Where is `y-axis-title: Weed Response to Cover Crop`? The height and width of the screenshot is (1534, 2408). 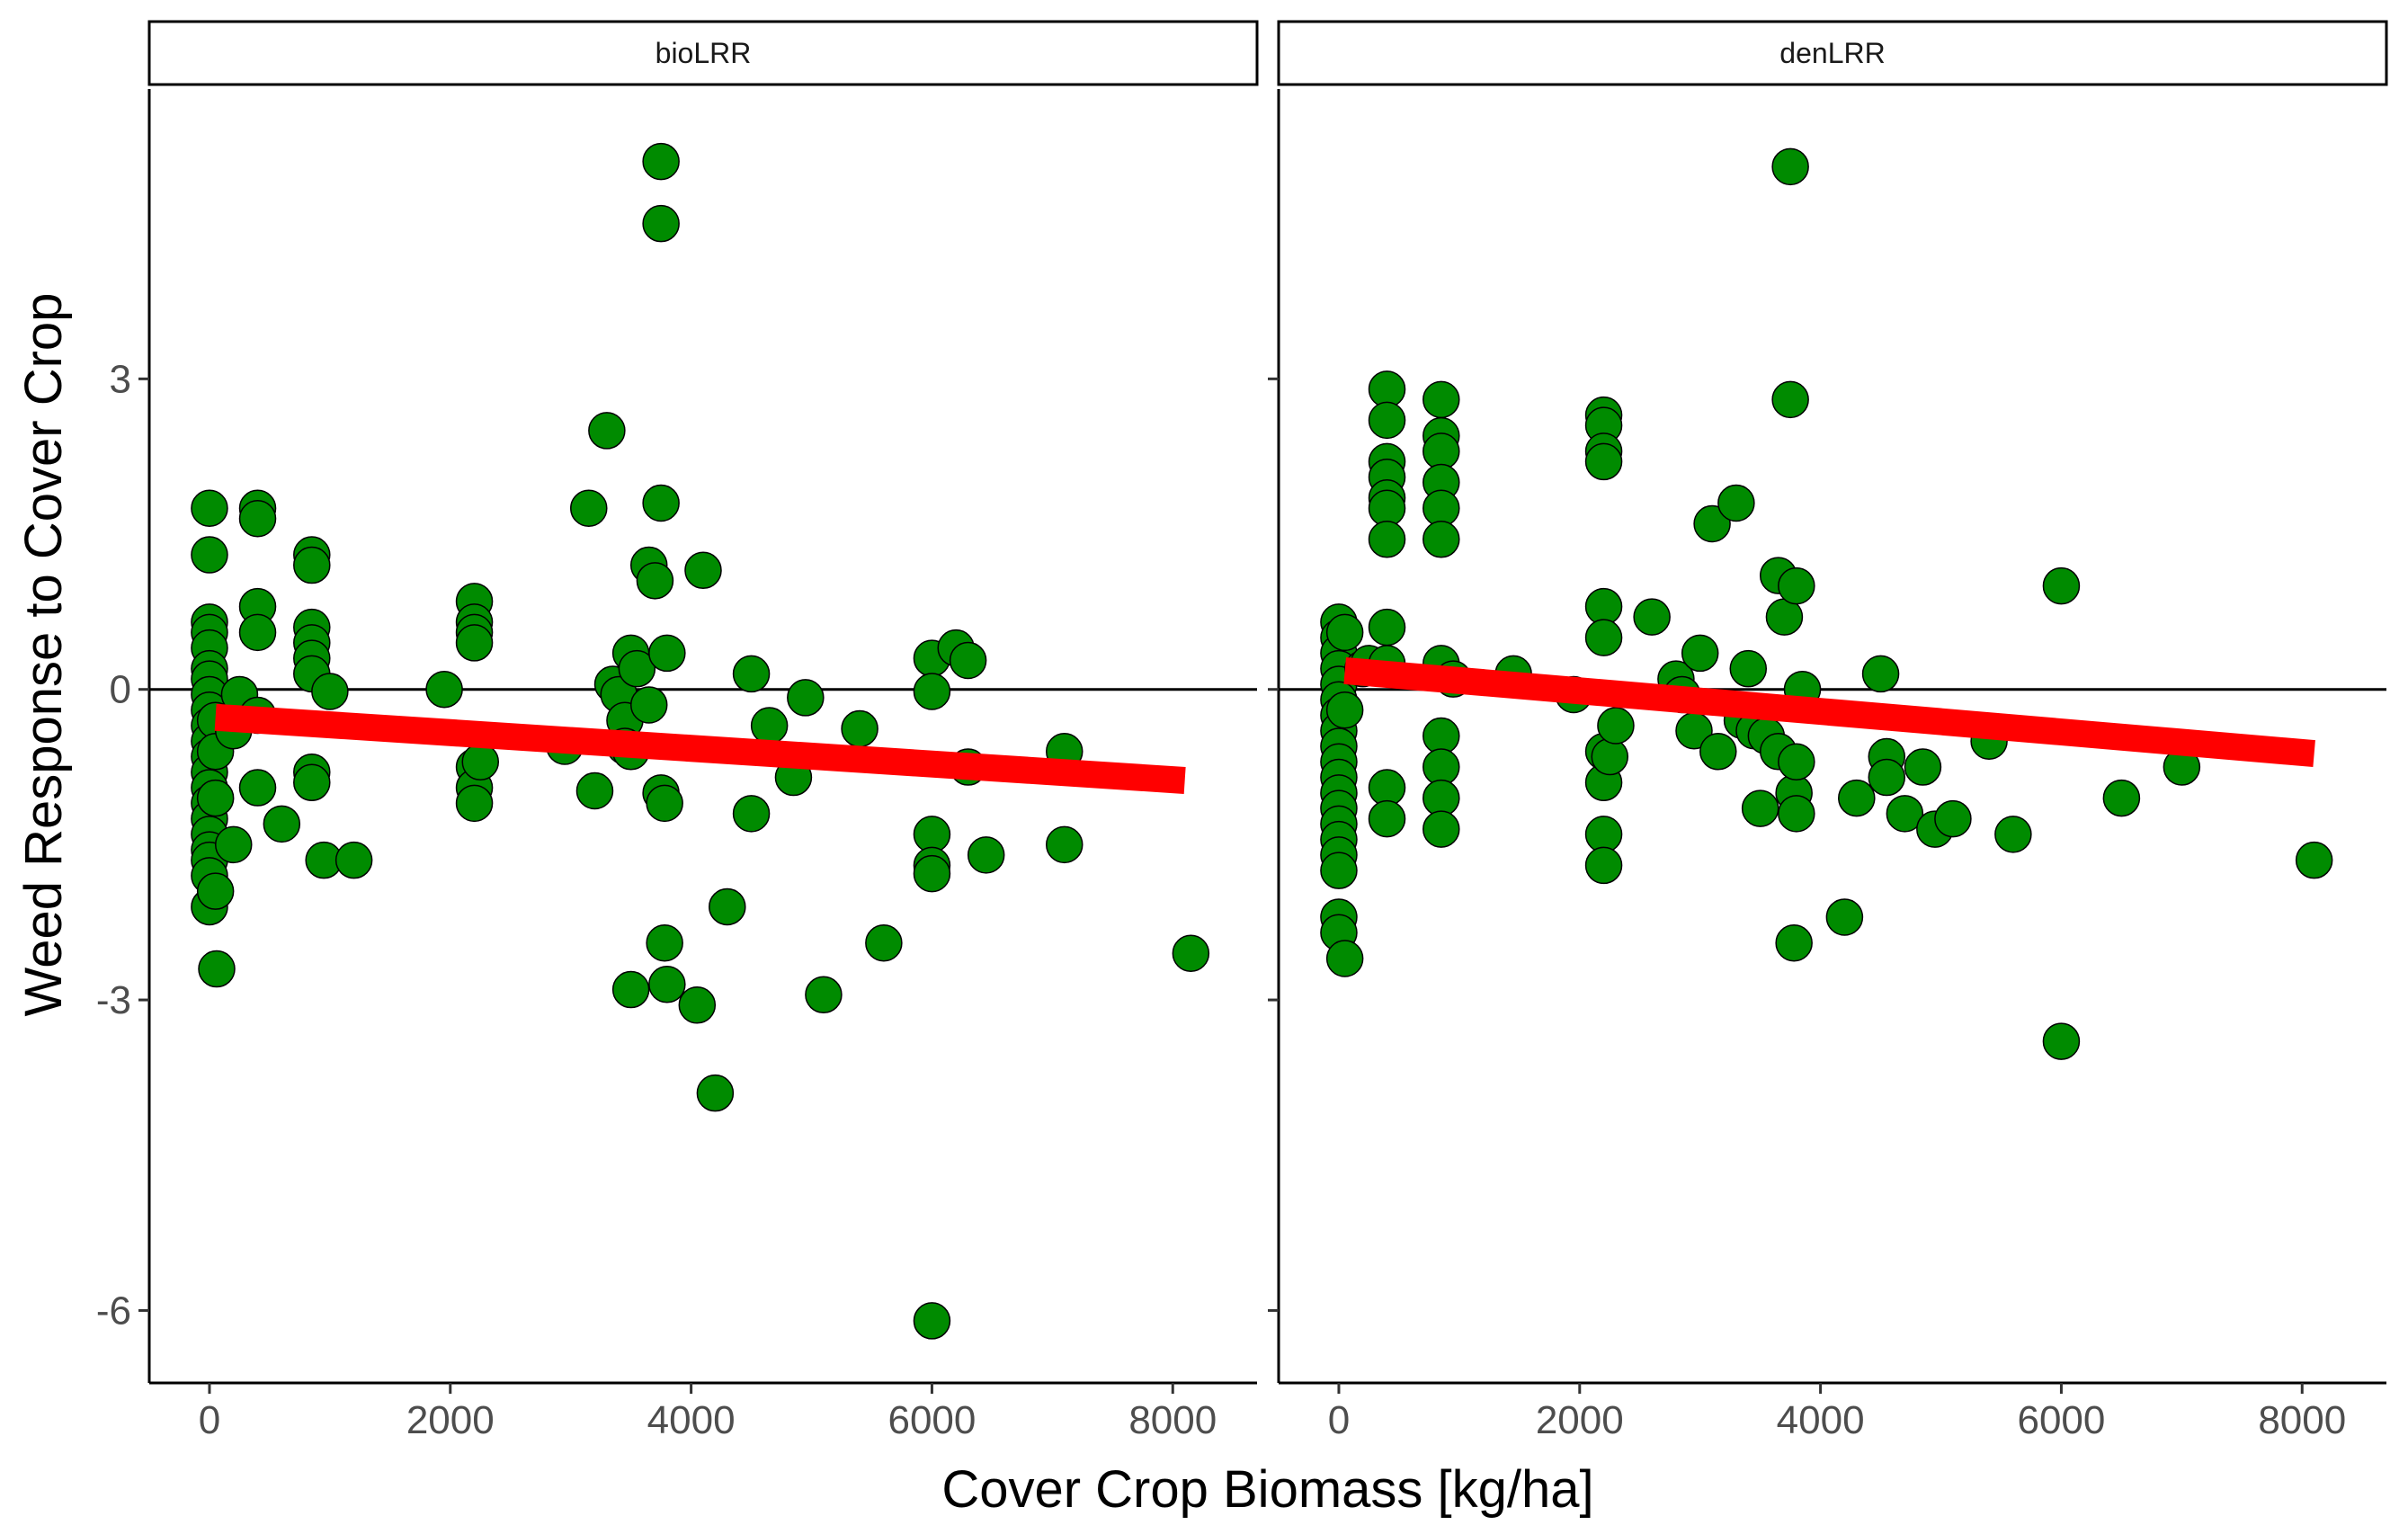 y-axis-title: Weed Response to Cover Crop is located at coordinates (43, 655).